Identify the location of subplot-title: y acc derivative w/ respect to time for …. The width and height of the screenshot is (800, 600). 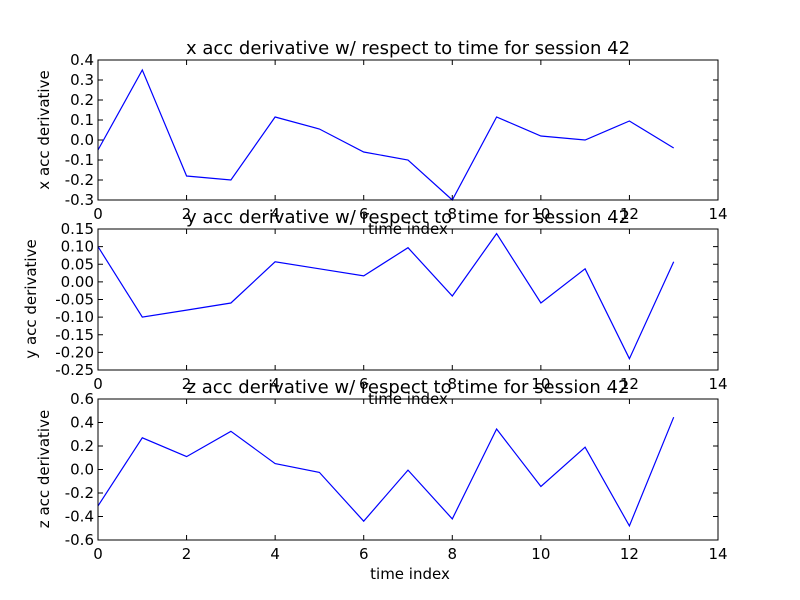
(408, 217).